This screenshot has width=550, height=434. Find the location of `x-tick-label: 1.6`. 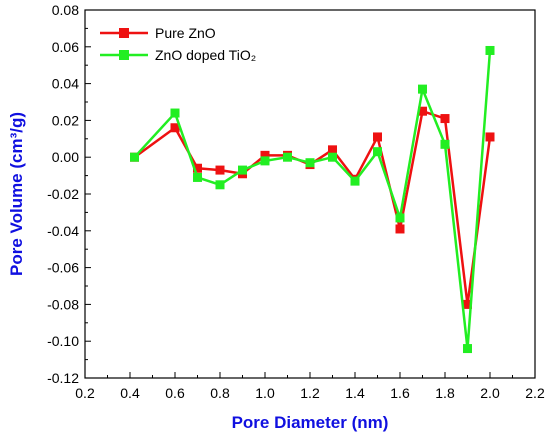

x-tick-label: 1.6 is located at coordinates (400, 393).